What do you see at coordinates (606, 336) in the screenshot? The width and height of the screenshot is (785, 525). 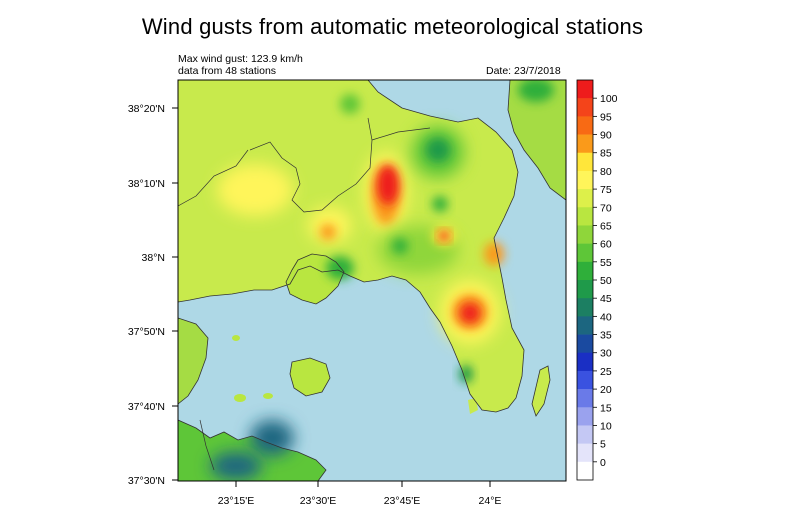 I see `colorbar-label: 35` at bounding box center [606, 336].